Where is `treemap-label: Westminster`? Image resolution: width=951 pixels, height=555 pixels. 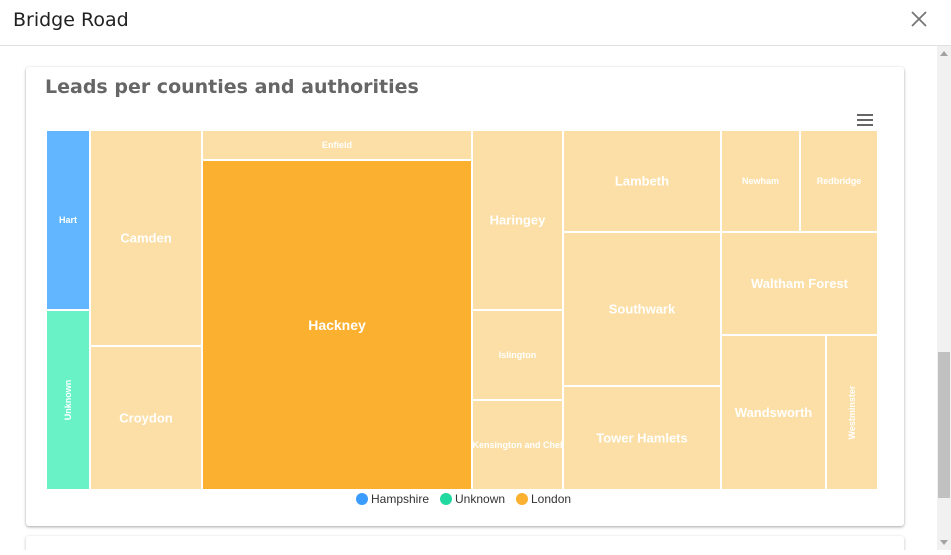
treemap-label: Westminster is located at coordinates (852, 412).